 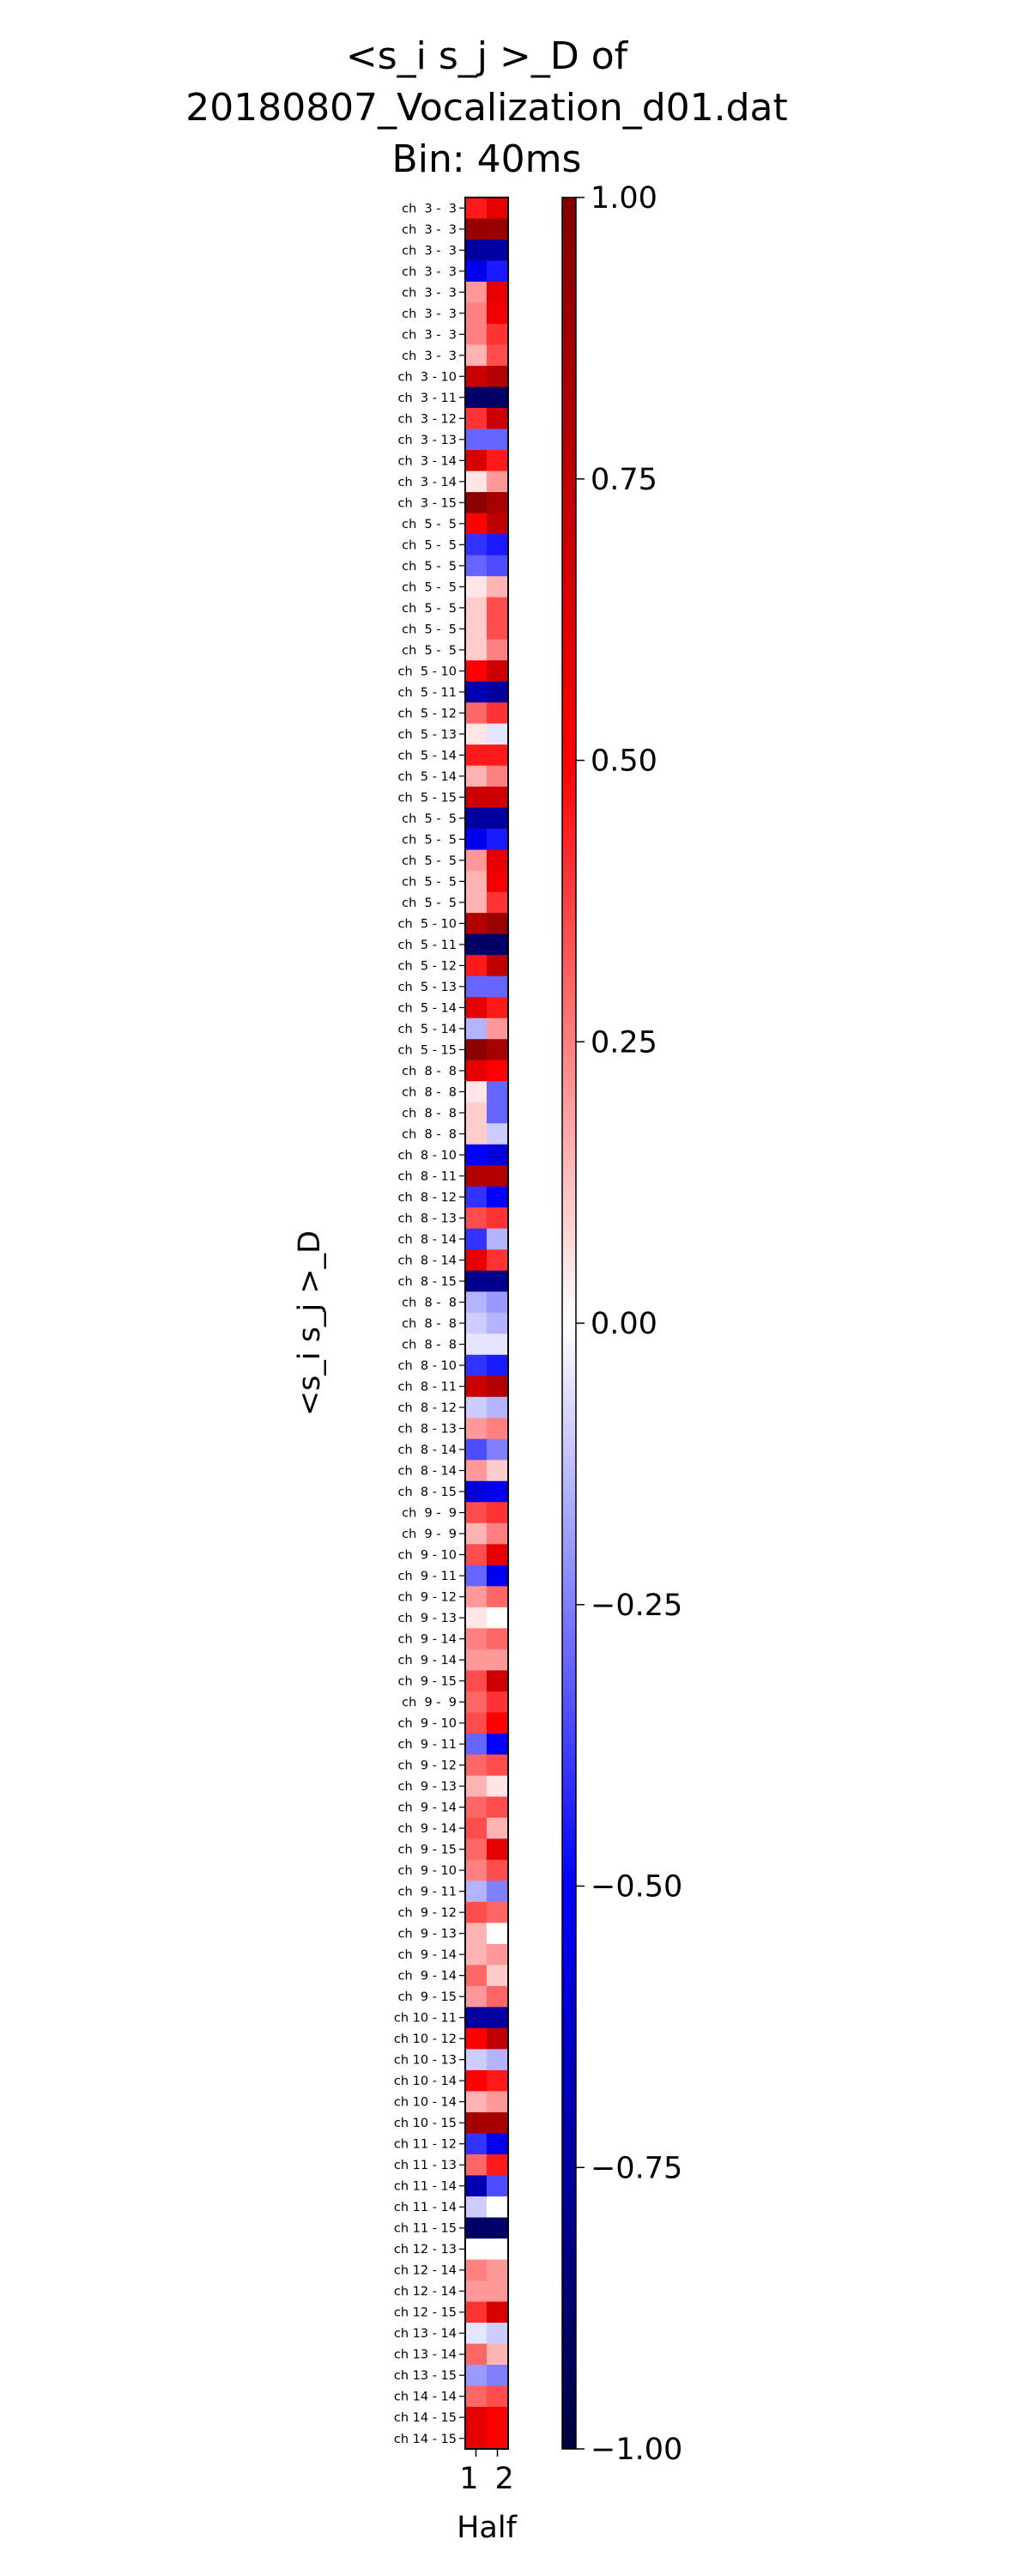 I want to click on heatmap-cell-r95-c0, so click(x=476, y=2207).